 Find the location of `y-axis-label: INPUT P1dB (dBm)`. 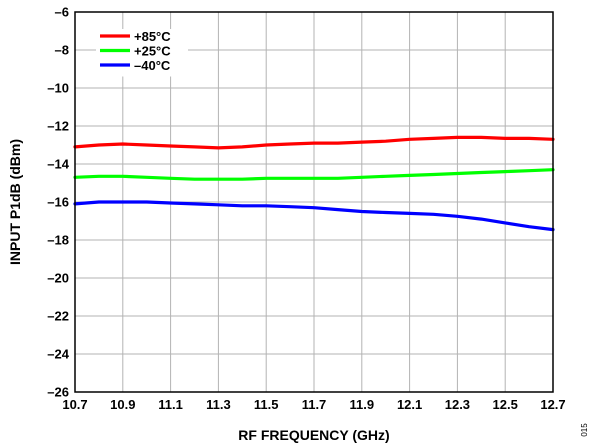

y-axis-label: INPUT P1dB (dBm) is located at coordinates (15, 202).